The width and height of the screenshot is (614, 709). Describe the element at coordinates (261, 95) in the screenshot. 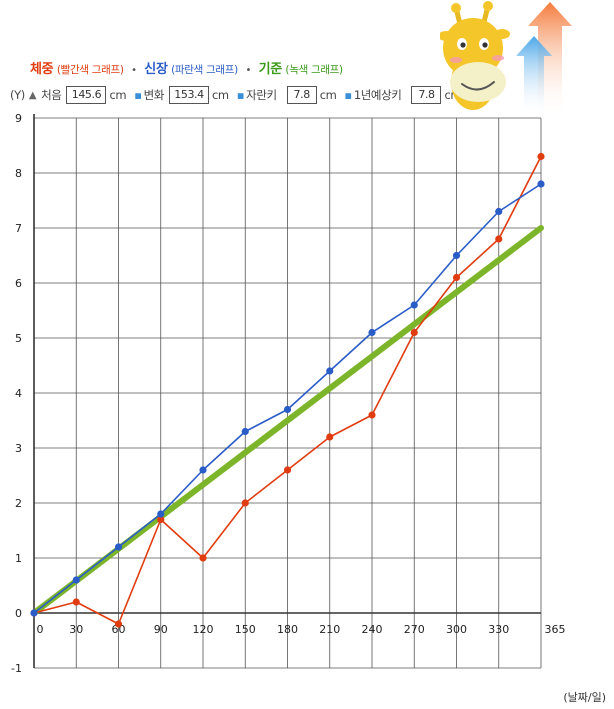

I see `growth-label: 자란키` at that location.